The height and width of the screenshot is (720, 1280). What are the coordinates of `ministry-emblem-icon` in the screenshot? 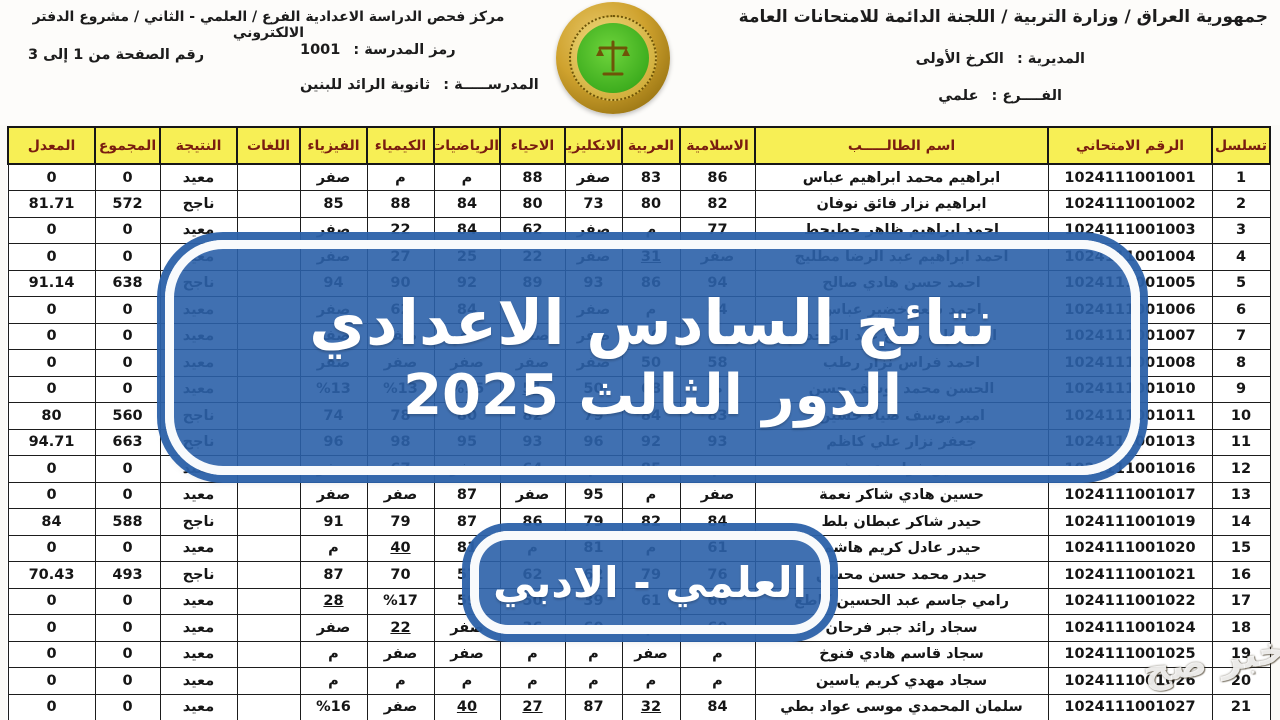 It's located at (613, 58).